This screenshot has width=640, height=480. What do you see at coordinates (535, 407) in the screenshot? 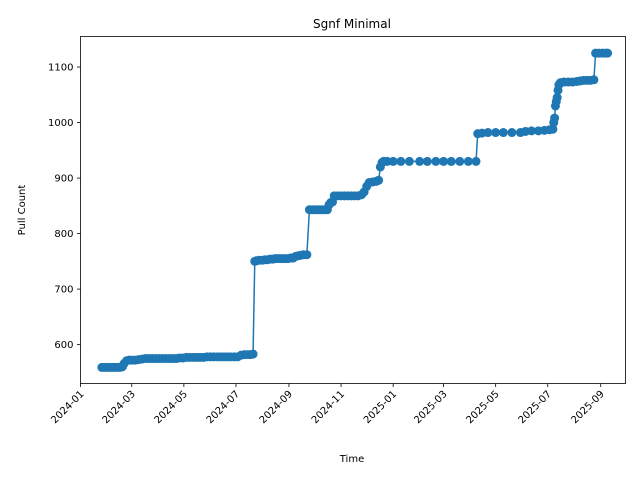
I see `x-tick-label: 2025-07` at bounding box center [535, 407].